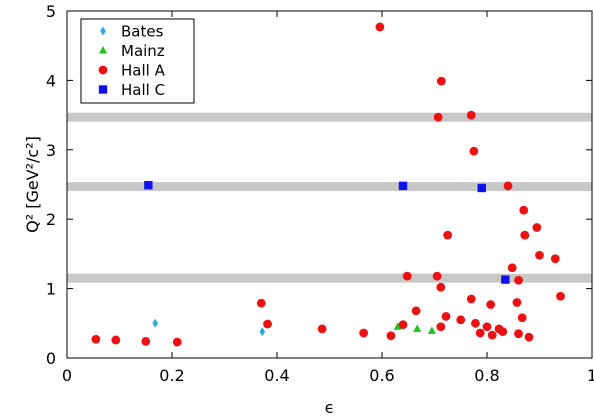  Describe the element at coordinates (171, 375) in the screenshot. I see `x-tick-label: 0.2` at that location.